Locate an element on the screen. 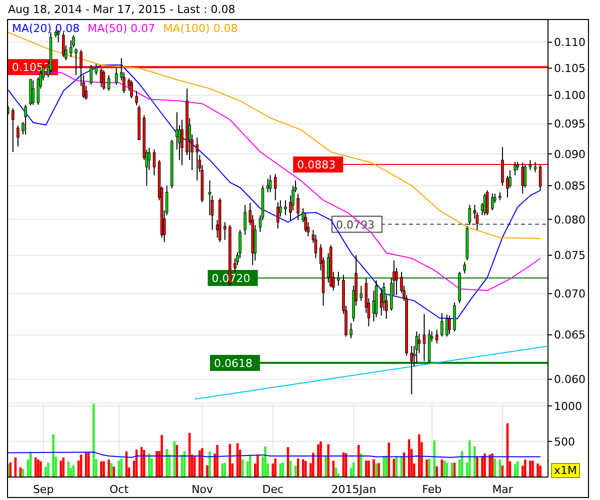  x-tick-label: Dec is located at coordinates (273, 489).